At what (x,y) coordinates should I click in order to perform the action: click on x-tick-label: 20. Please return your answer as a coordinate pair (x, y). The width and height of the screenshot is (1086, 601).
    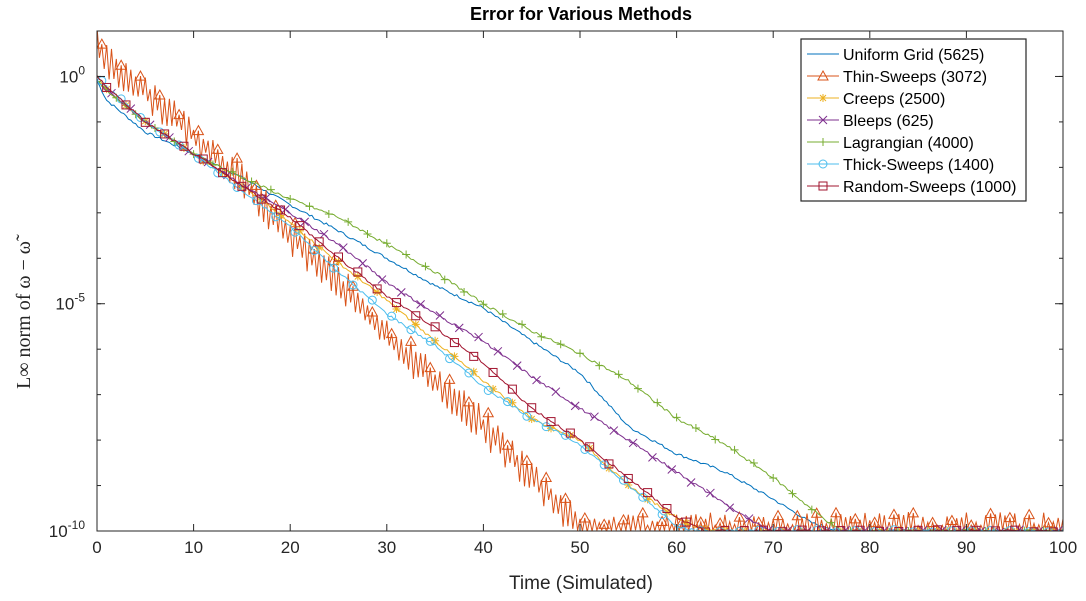
    Looking at the image, I should click on (290, 547).